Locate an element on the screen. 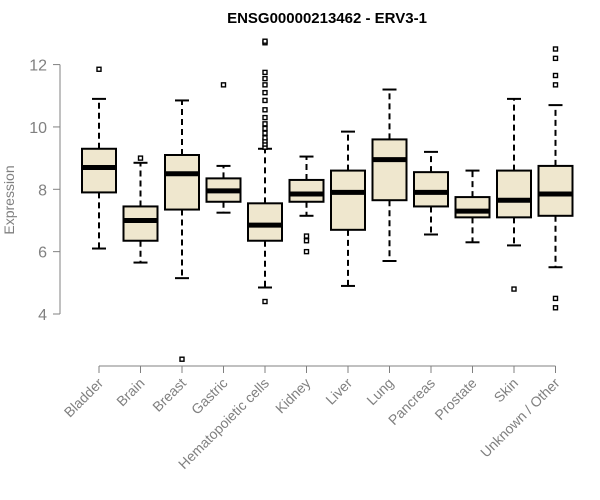 Image resolution: width=600 pixels, height=500 pixels. y-tick-label: 4 is located at coordinates (42, 315).